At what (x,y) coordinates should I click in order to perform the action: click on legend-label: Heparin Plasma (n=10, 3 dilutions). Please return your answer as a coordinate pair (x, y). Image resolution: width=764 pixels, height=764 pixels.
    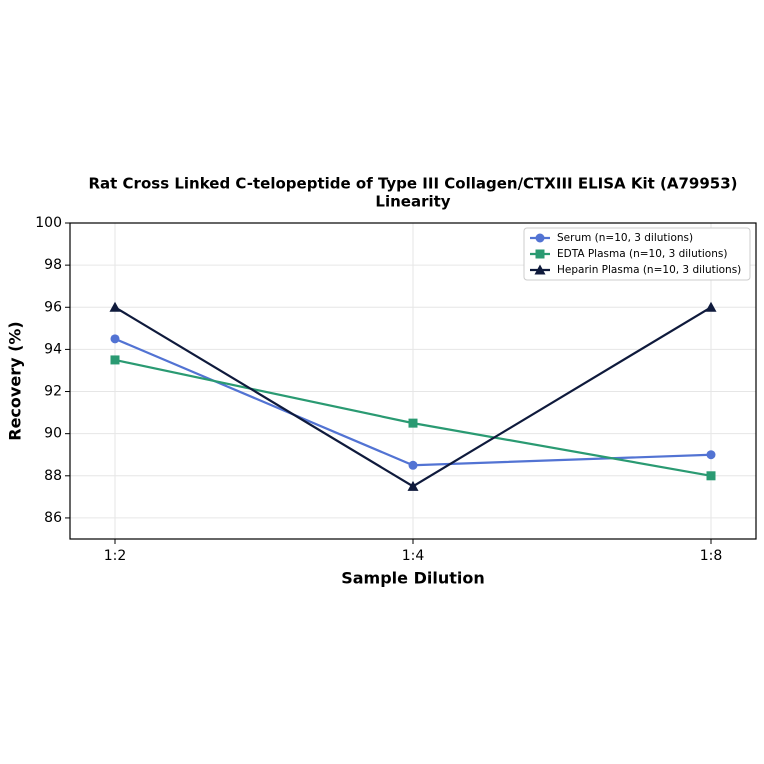
    Looking at the image, I should click on (649, 270).